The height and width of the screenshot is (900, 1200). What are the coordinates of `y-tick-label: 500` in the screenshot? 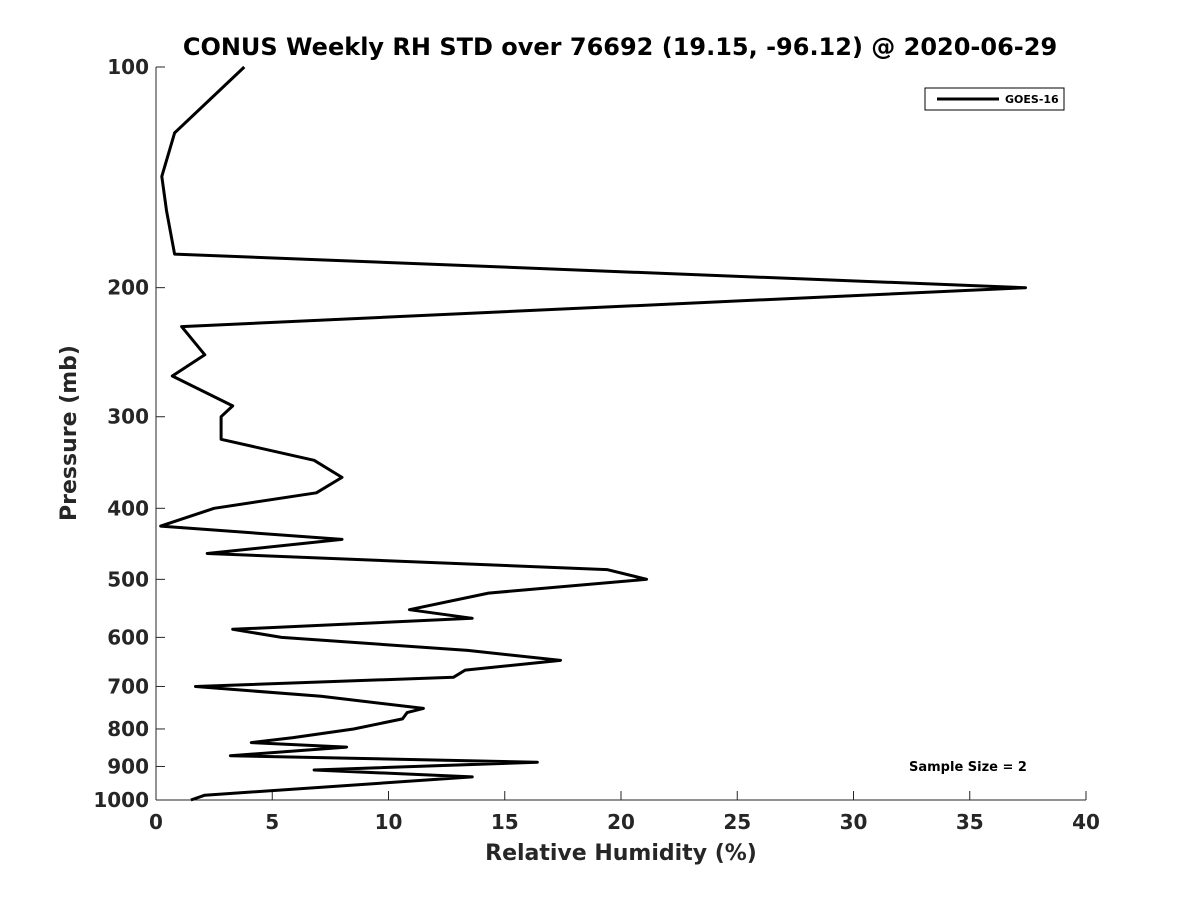 It's located at (128, 579).